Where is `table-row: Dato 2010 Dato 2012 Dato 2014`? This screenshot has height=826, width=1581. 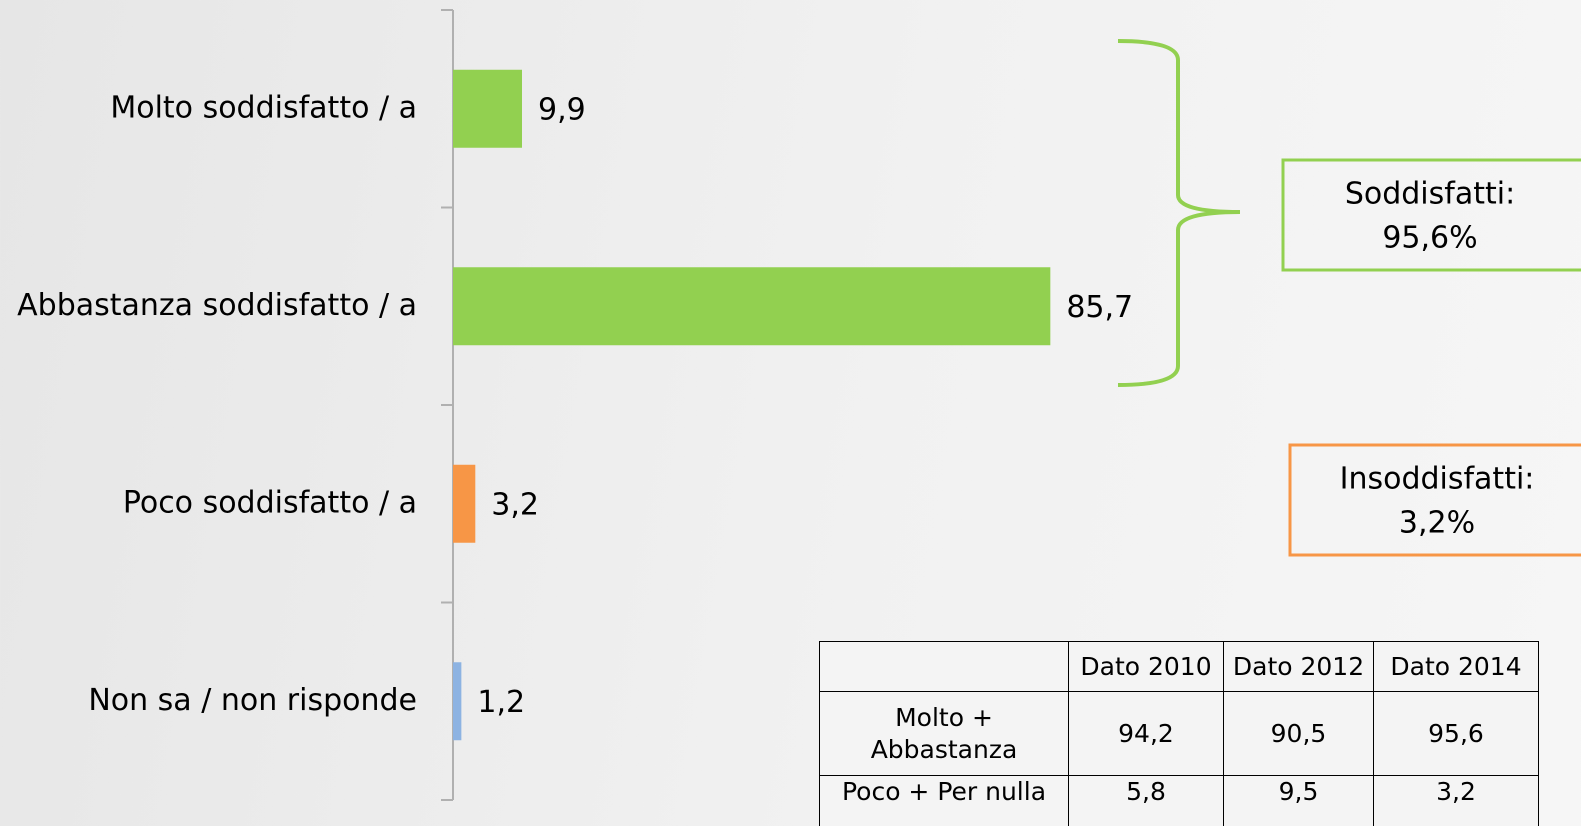 table-row: Dato 2010 Dato 2012 Dato 2014 is located at coordinates (1179, 666).